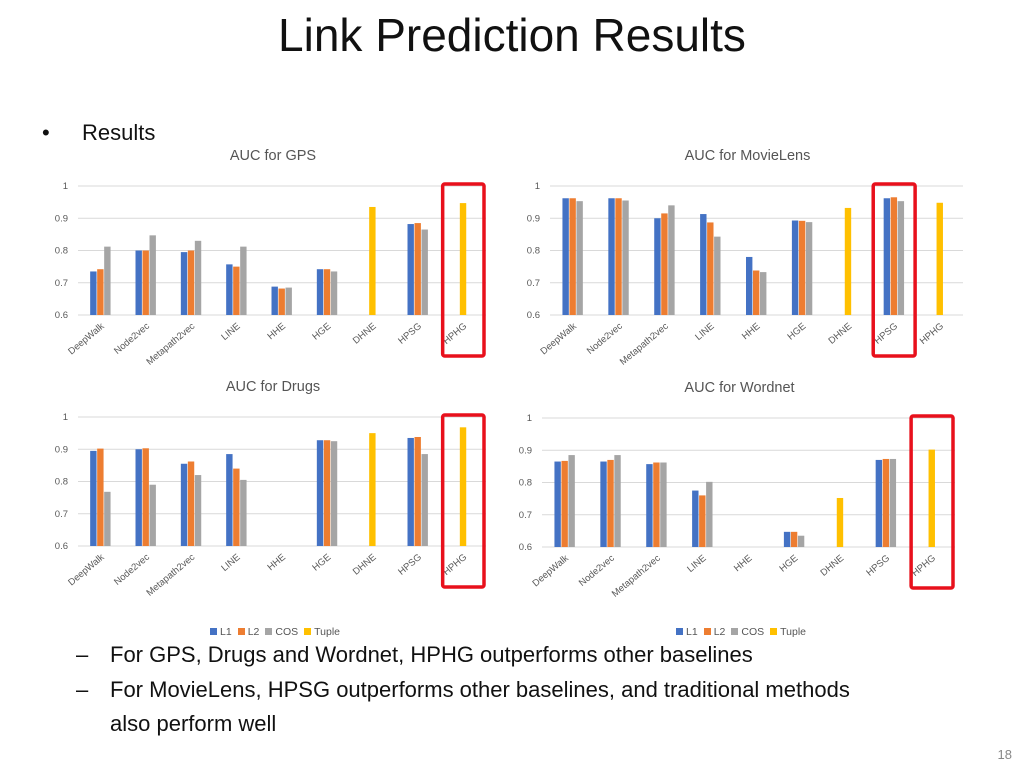  I want to click on x-tick-label: LINE, so click(704, 332).